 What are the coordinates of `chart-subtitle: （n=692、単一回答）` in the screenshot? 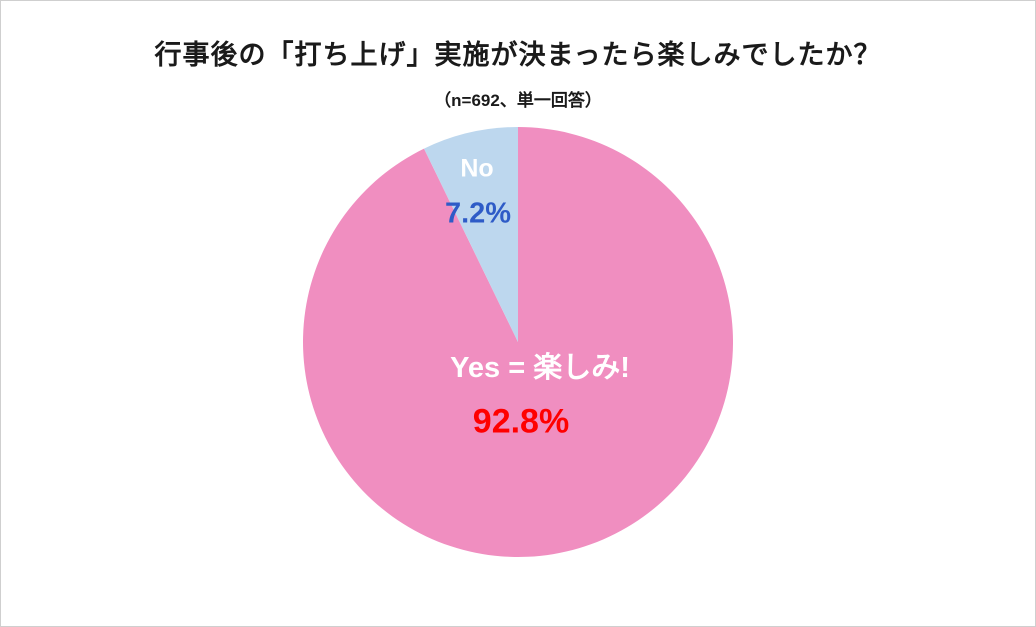 It's located at (518, 100).